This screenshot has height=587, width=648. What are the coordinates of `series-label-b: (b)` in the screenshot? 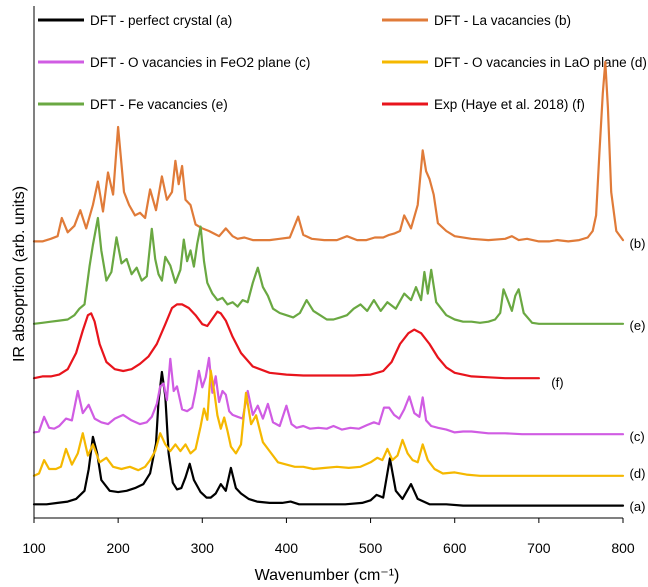 It's located at (638, 243).